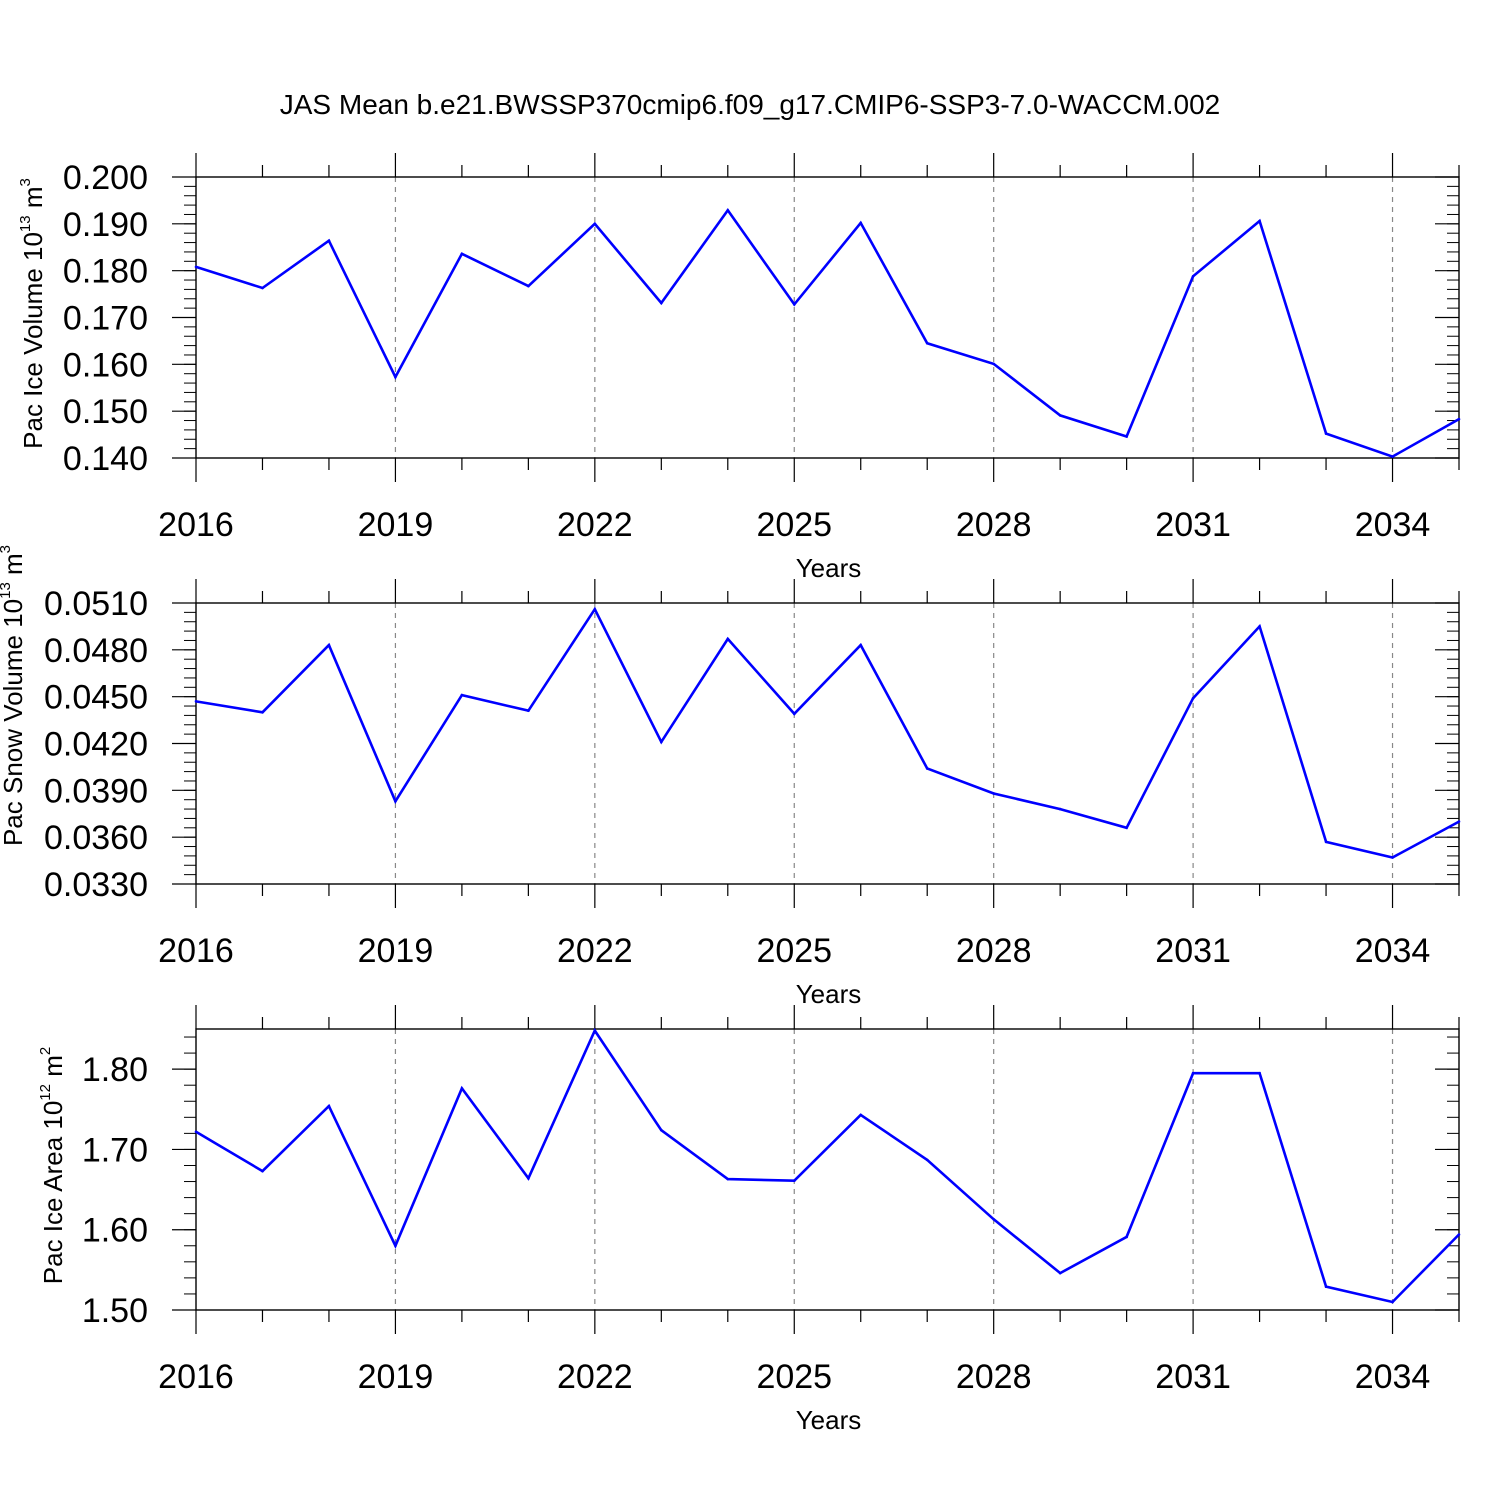 The image size is (1500, 1500). What do you see at coordinates (96, 885) in the screenshot?
I see `y-tick-label: 0.0330` at bounding box center [96, 885].